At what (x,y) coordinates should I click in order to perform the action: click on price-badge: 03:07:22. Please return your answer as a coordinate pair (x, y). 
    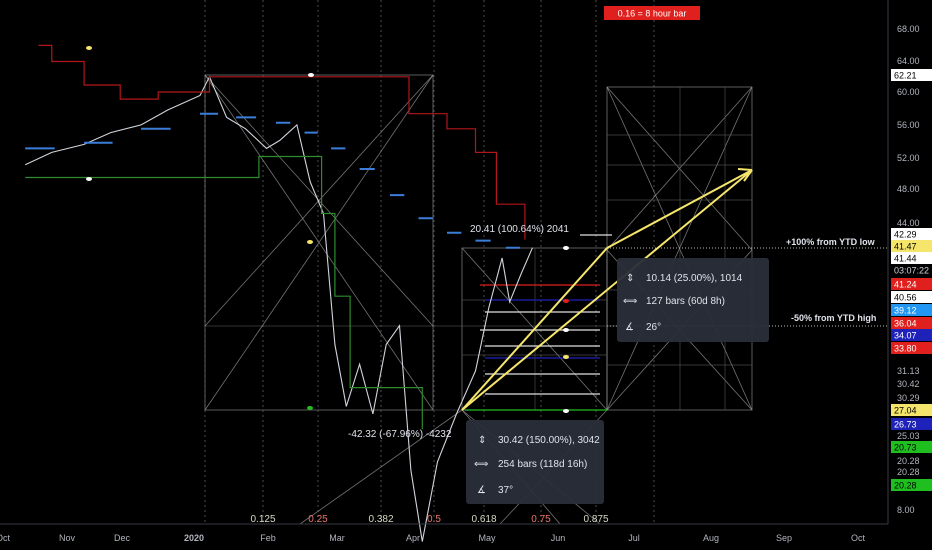
    Looking at the image, I should click on (911, 271).